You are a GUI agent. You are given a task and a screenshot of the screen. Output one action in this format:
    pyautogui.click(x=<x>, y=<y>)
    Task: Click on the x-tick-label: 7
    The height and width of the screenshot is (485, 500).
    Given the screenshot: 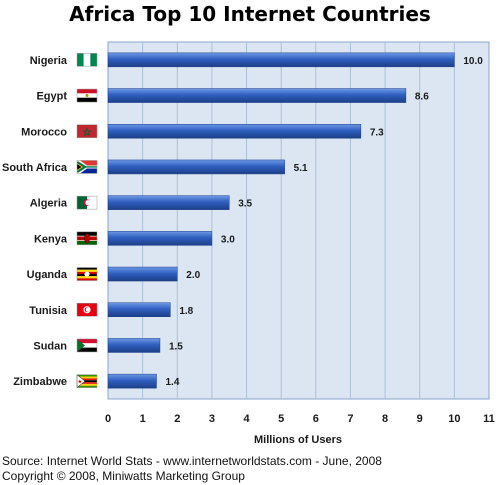 What is the action you would take?
    pyautogui.click(x=350, y=419)
    